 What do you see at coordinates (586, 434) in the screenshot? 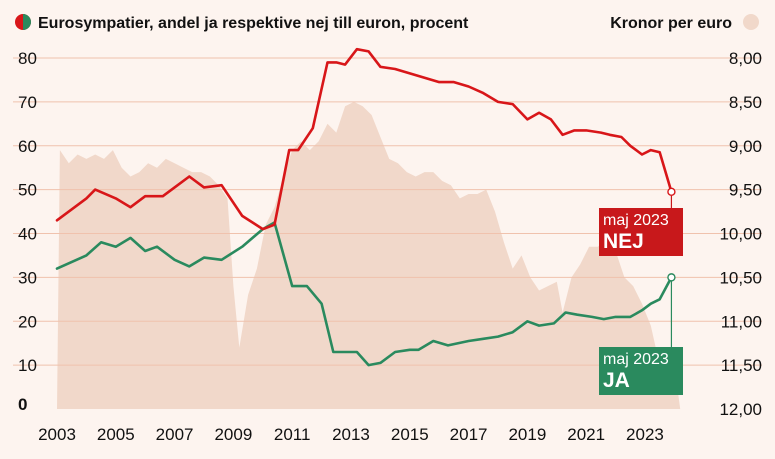
I see `x-tick-label: 2021` at bounding box center [586, 434].